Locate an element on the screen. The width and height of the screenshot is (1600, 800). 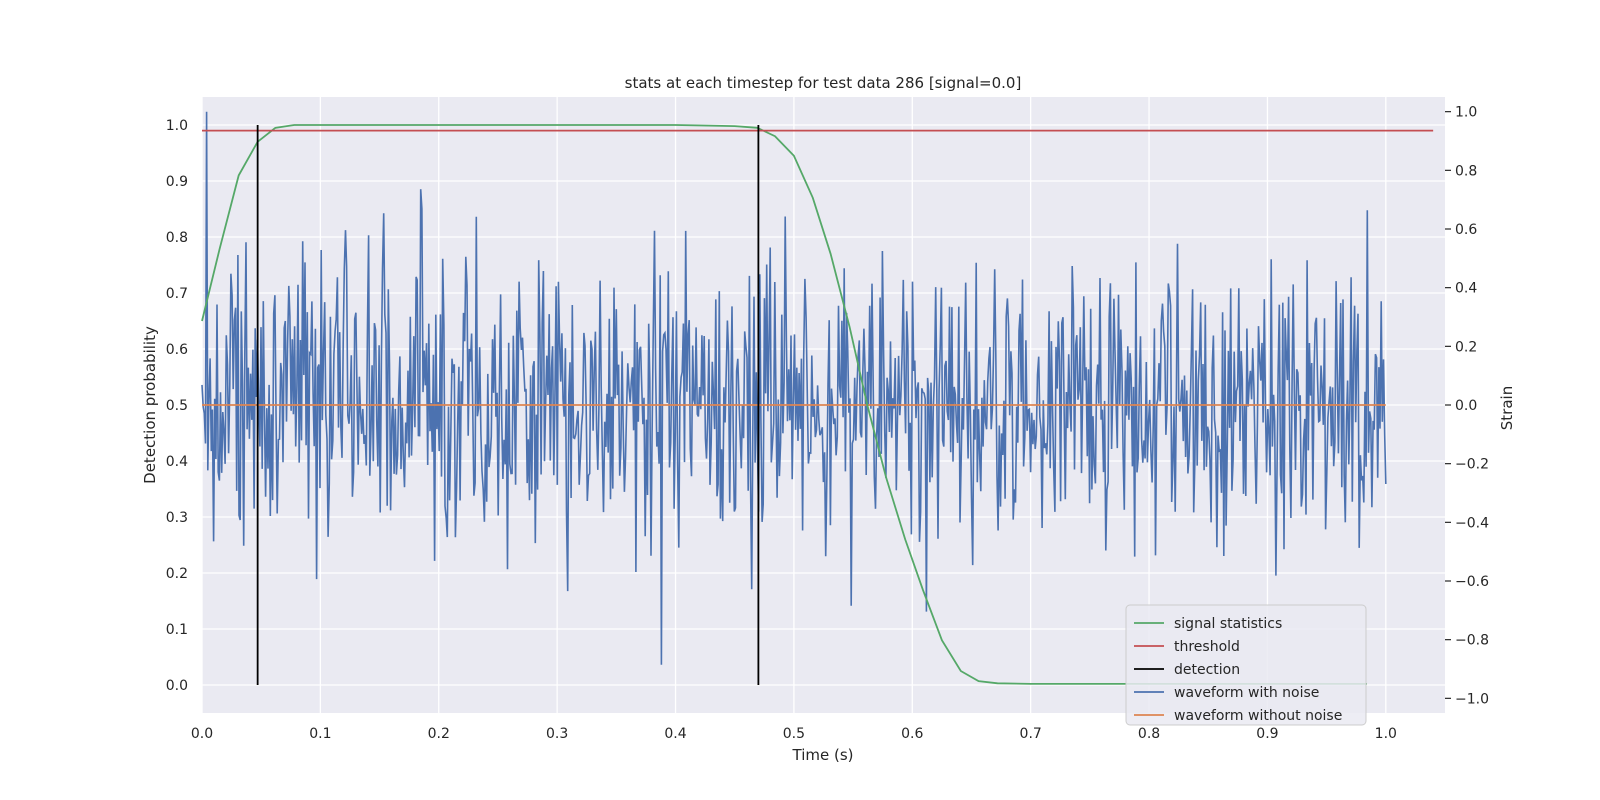
y-tick-label-right: −0.4 is located at coordinates (1472, 523).